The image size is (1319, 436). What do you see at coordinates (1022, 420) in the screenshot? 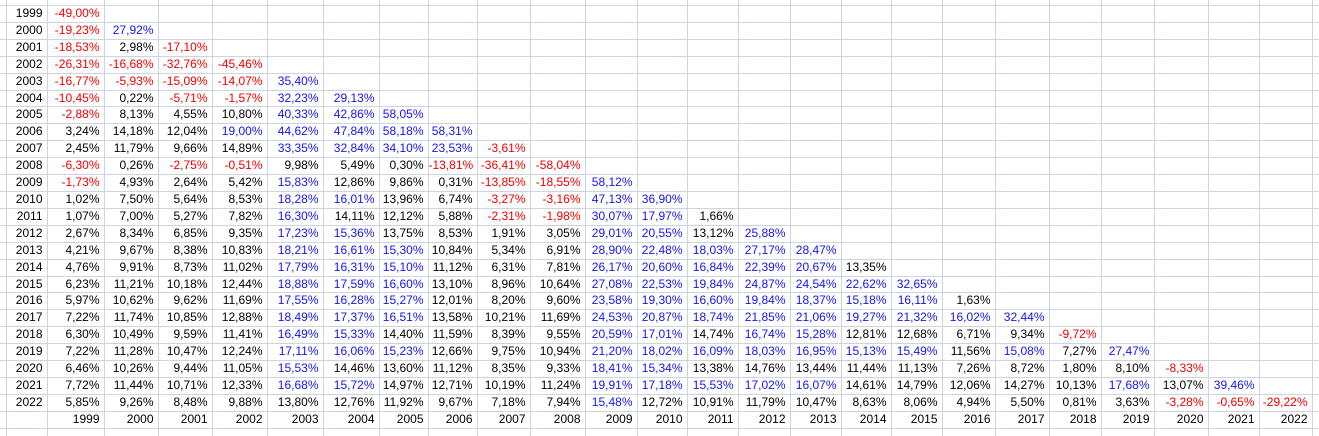
I see `column-year-label: 2017` at bounding box center [1022, 420].